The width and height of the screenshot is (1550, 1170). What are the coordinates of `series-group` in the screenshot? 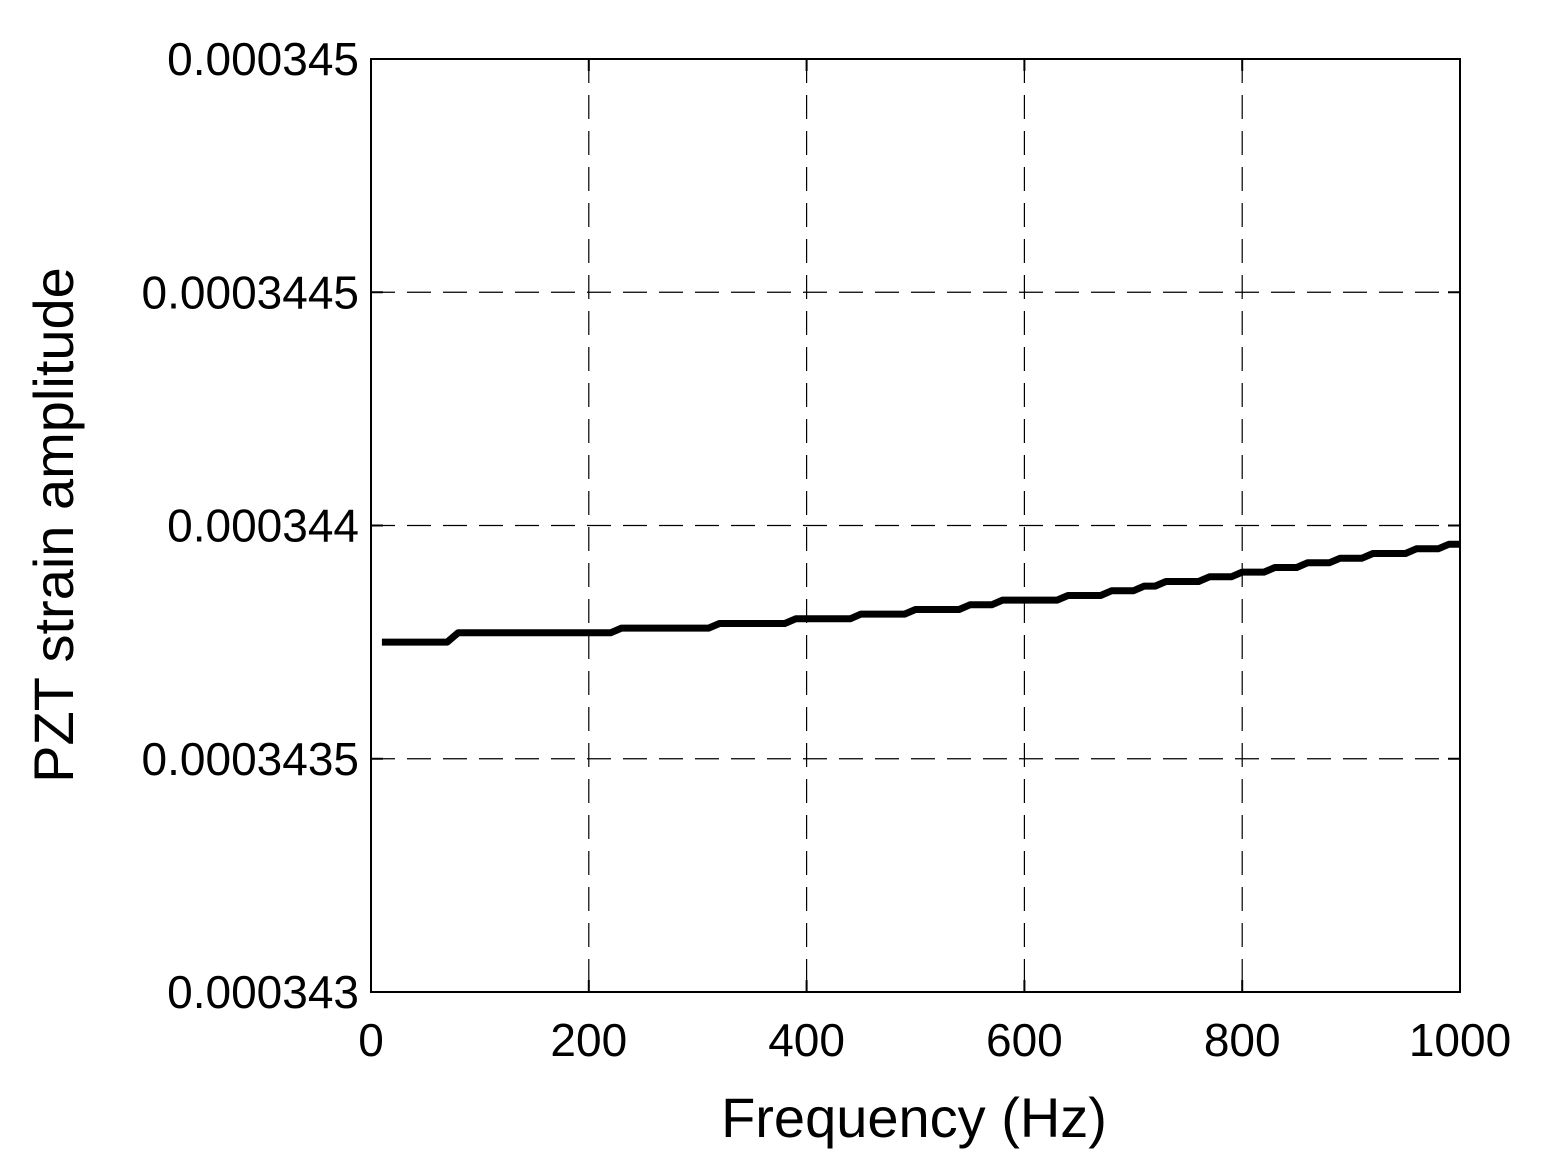 It's located at (920, 593).